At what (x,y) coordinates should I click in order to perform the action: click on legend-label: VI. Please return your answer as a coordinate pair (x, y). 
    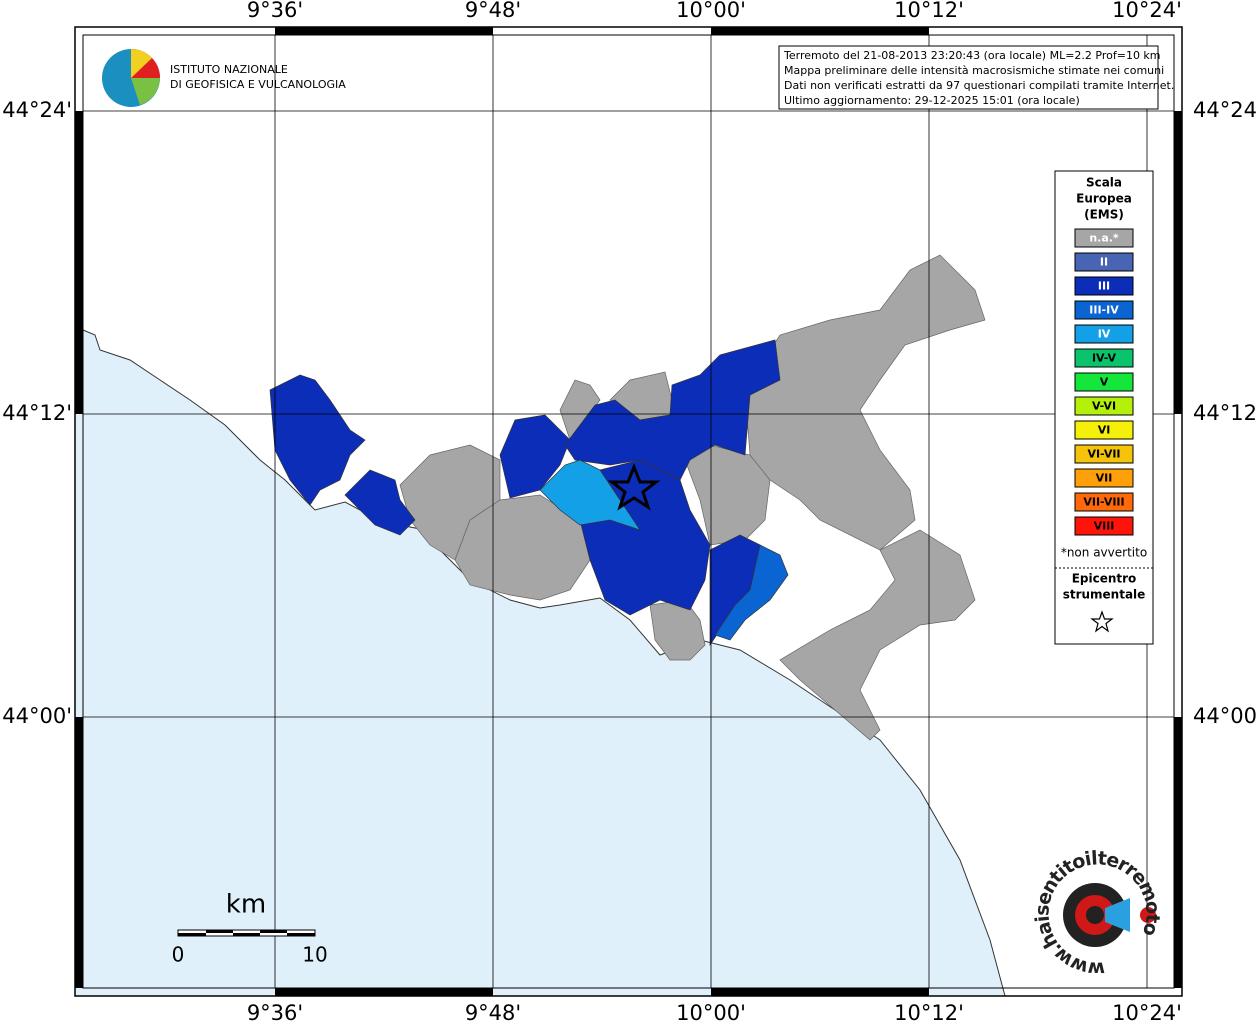
    Looking at the image, I should click on (1104, 430).